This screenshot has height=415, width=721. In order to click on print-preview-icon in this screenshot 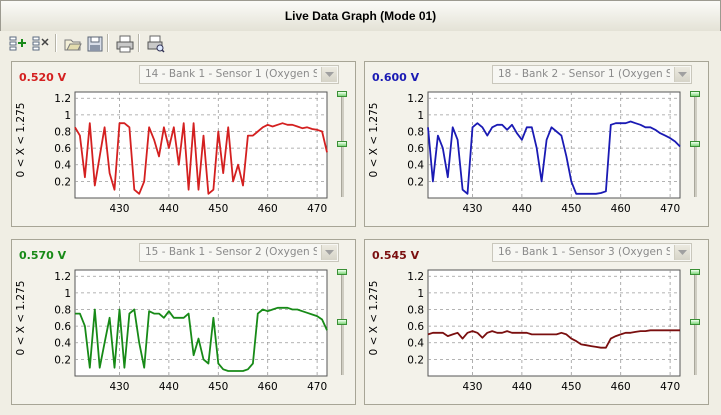, I will do `click(156, 44)`.